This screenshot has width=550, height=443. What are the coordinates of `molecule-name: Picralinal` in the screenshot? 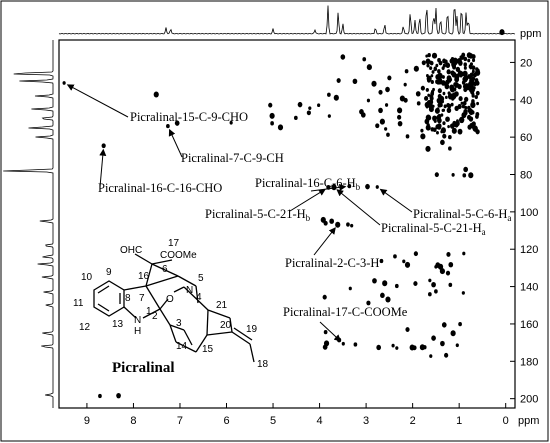 It's located at (143, 368).